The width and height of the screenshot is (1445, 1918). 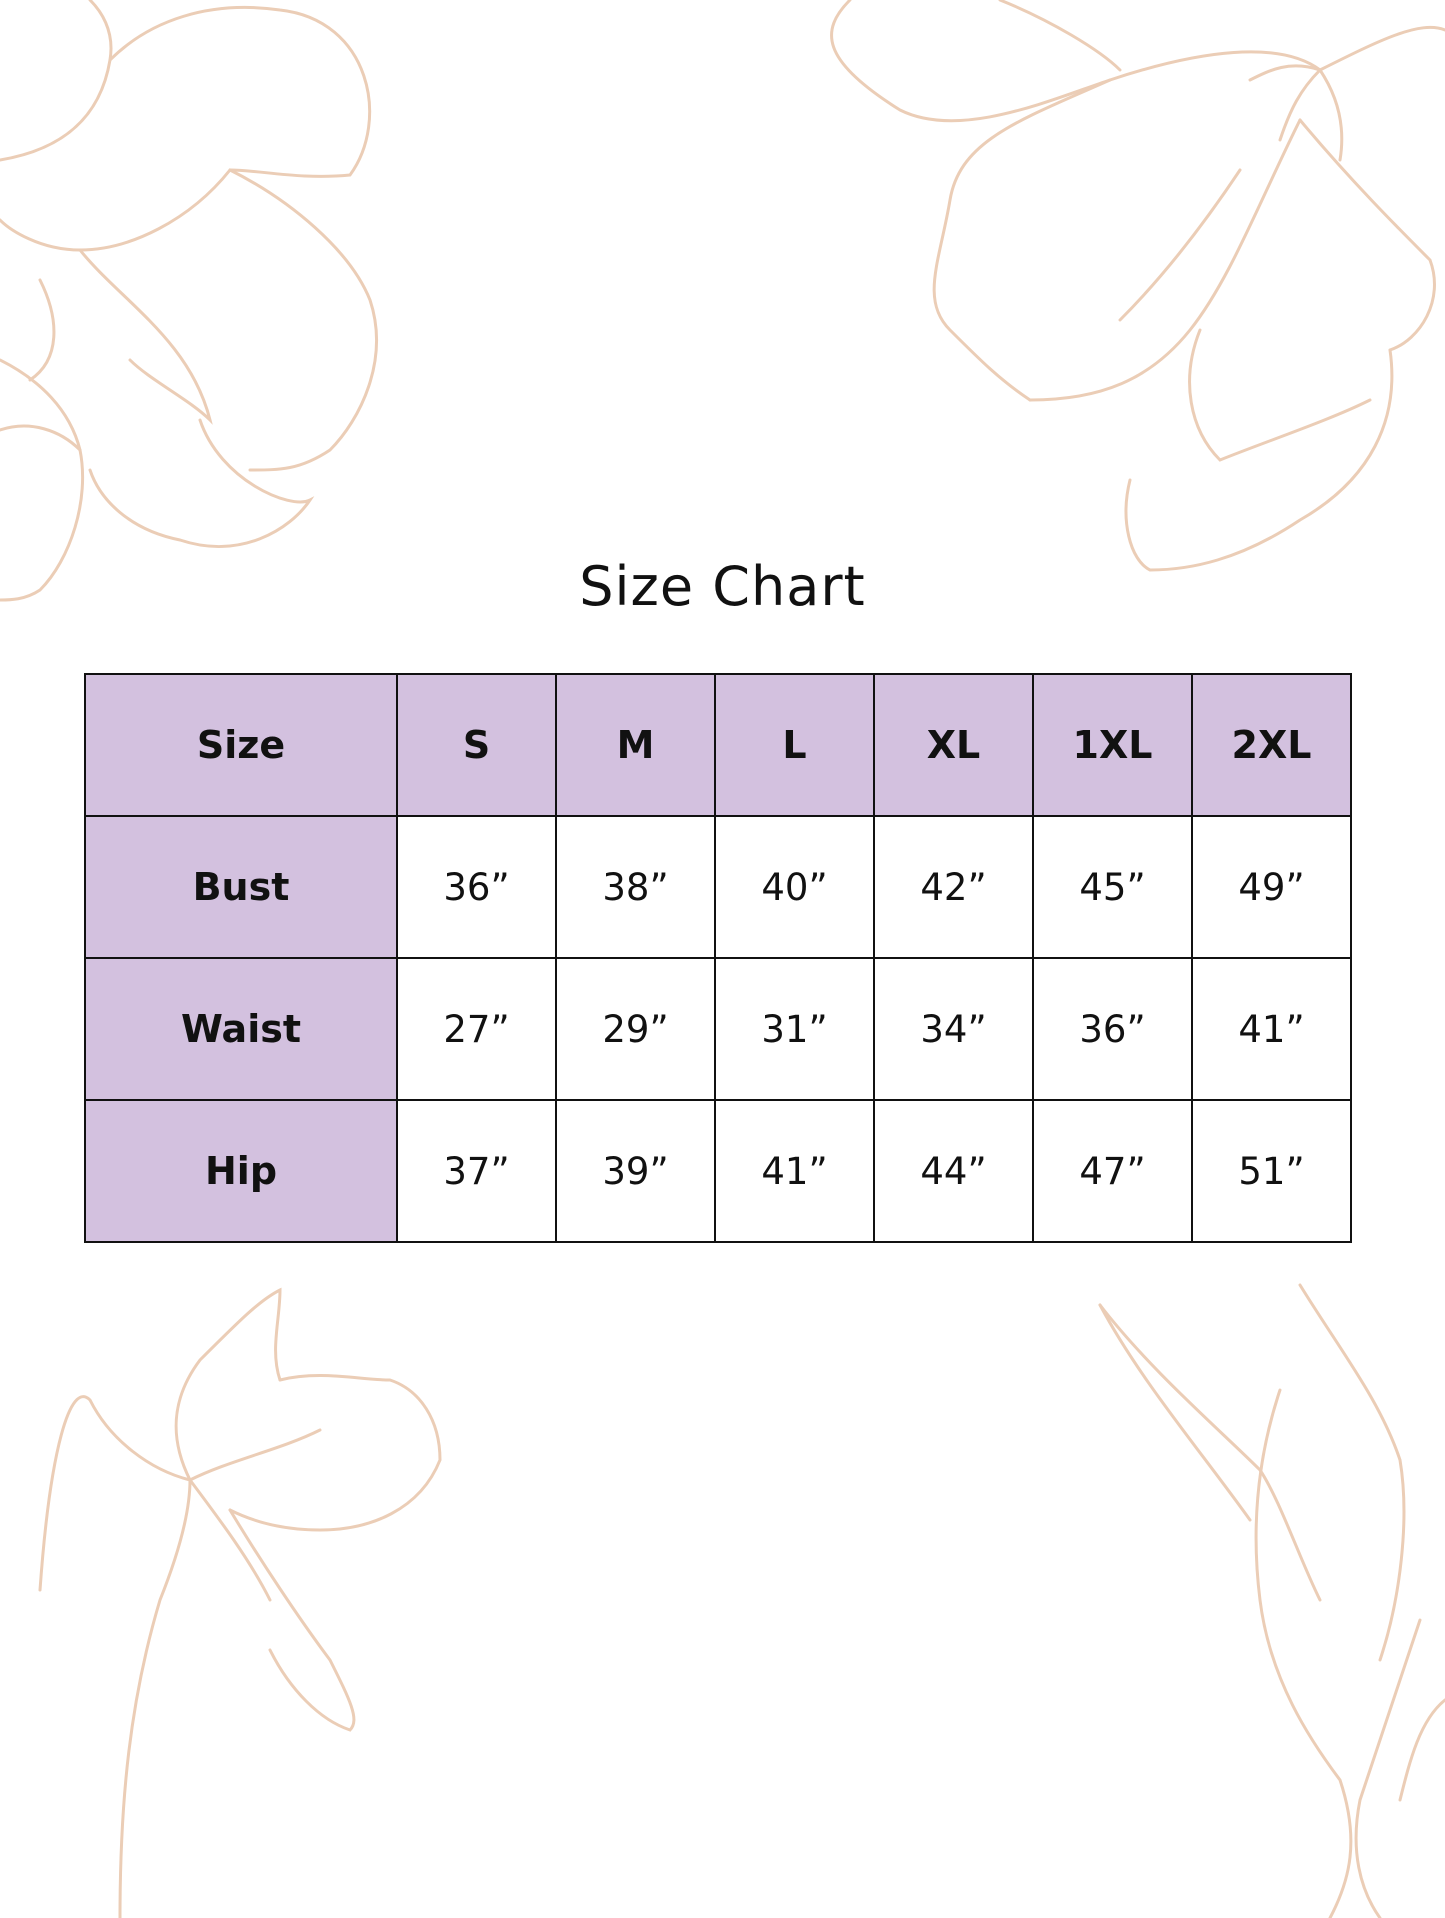 I want to click on table-header-row: Size S M L XL 1XL 2XL, so click(x=718, y=745).